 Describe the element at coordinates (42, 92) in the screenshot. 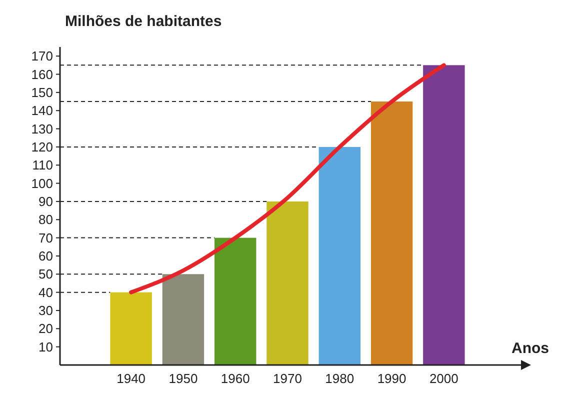

I see `y-tick-label: 150` at that location.